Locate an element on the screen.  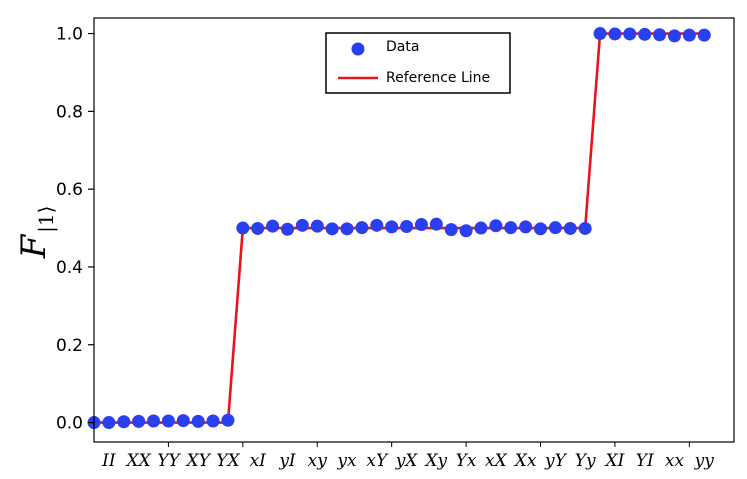
y-axis-label: F|1⟩ is located at coordinates (36, 233).